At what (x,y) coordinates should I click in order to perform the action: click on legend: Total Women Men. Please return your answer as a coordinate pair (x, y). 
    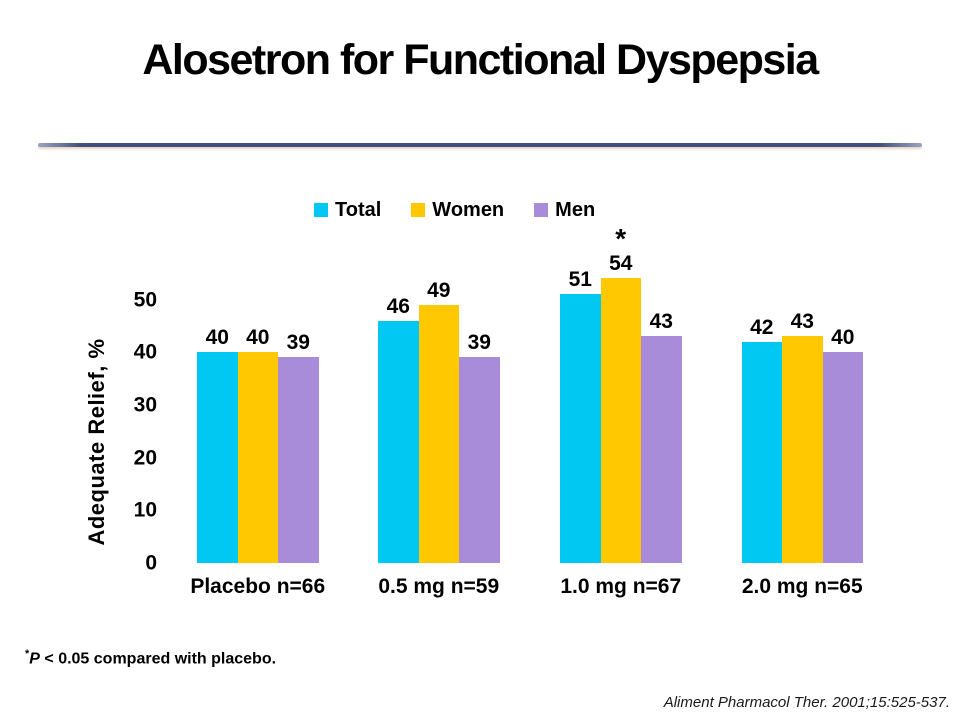
    Looking at the image, I should click on (454, 210).